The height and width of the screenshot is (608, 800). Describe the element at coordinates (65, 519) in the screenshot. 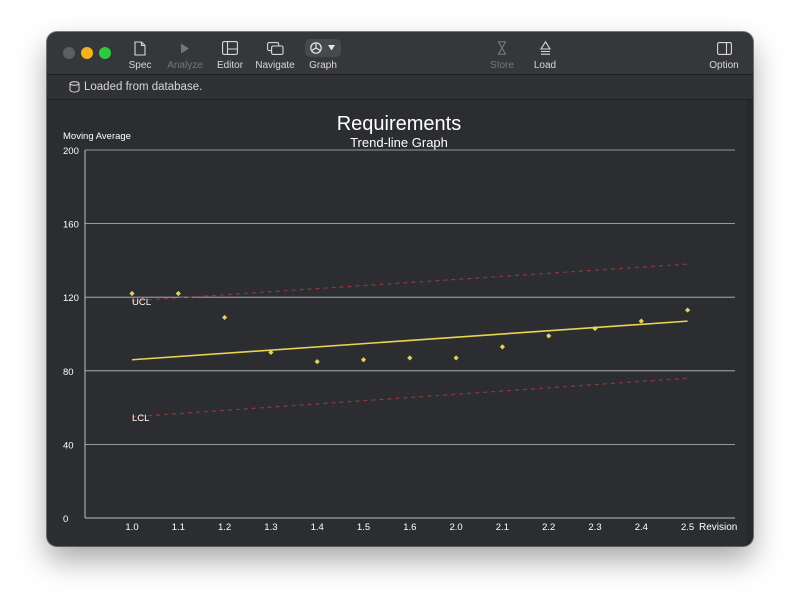

I see `y-tick-label: 0` at that location.